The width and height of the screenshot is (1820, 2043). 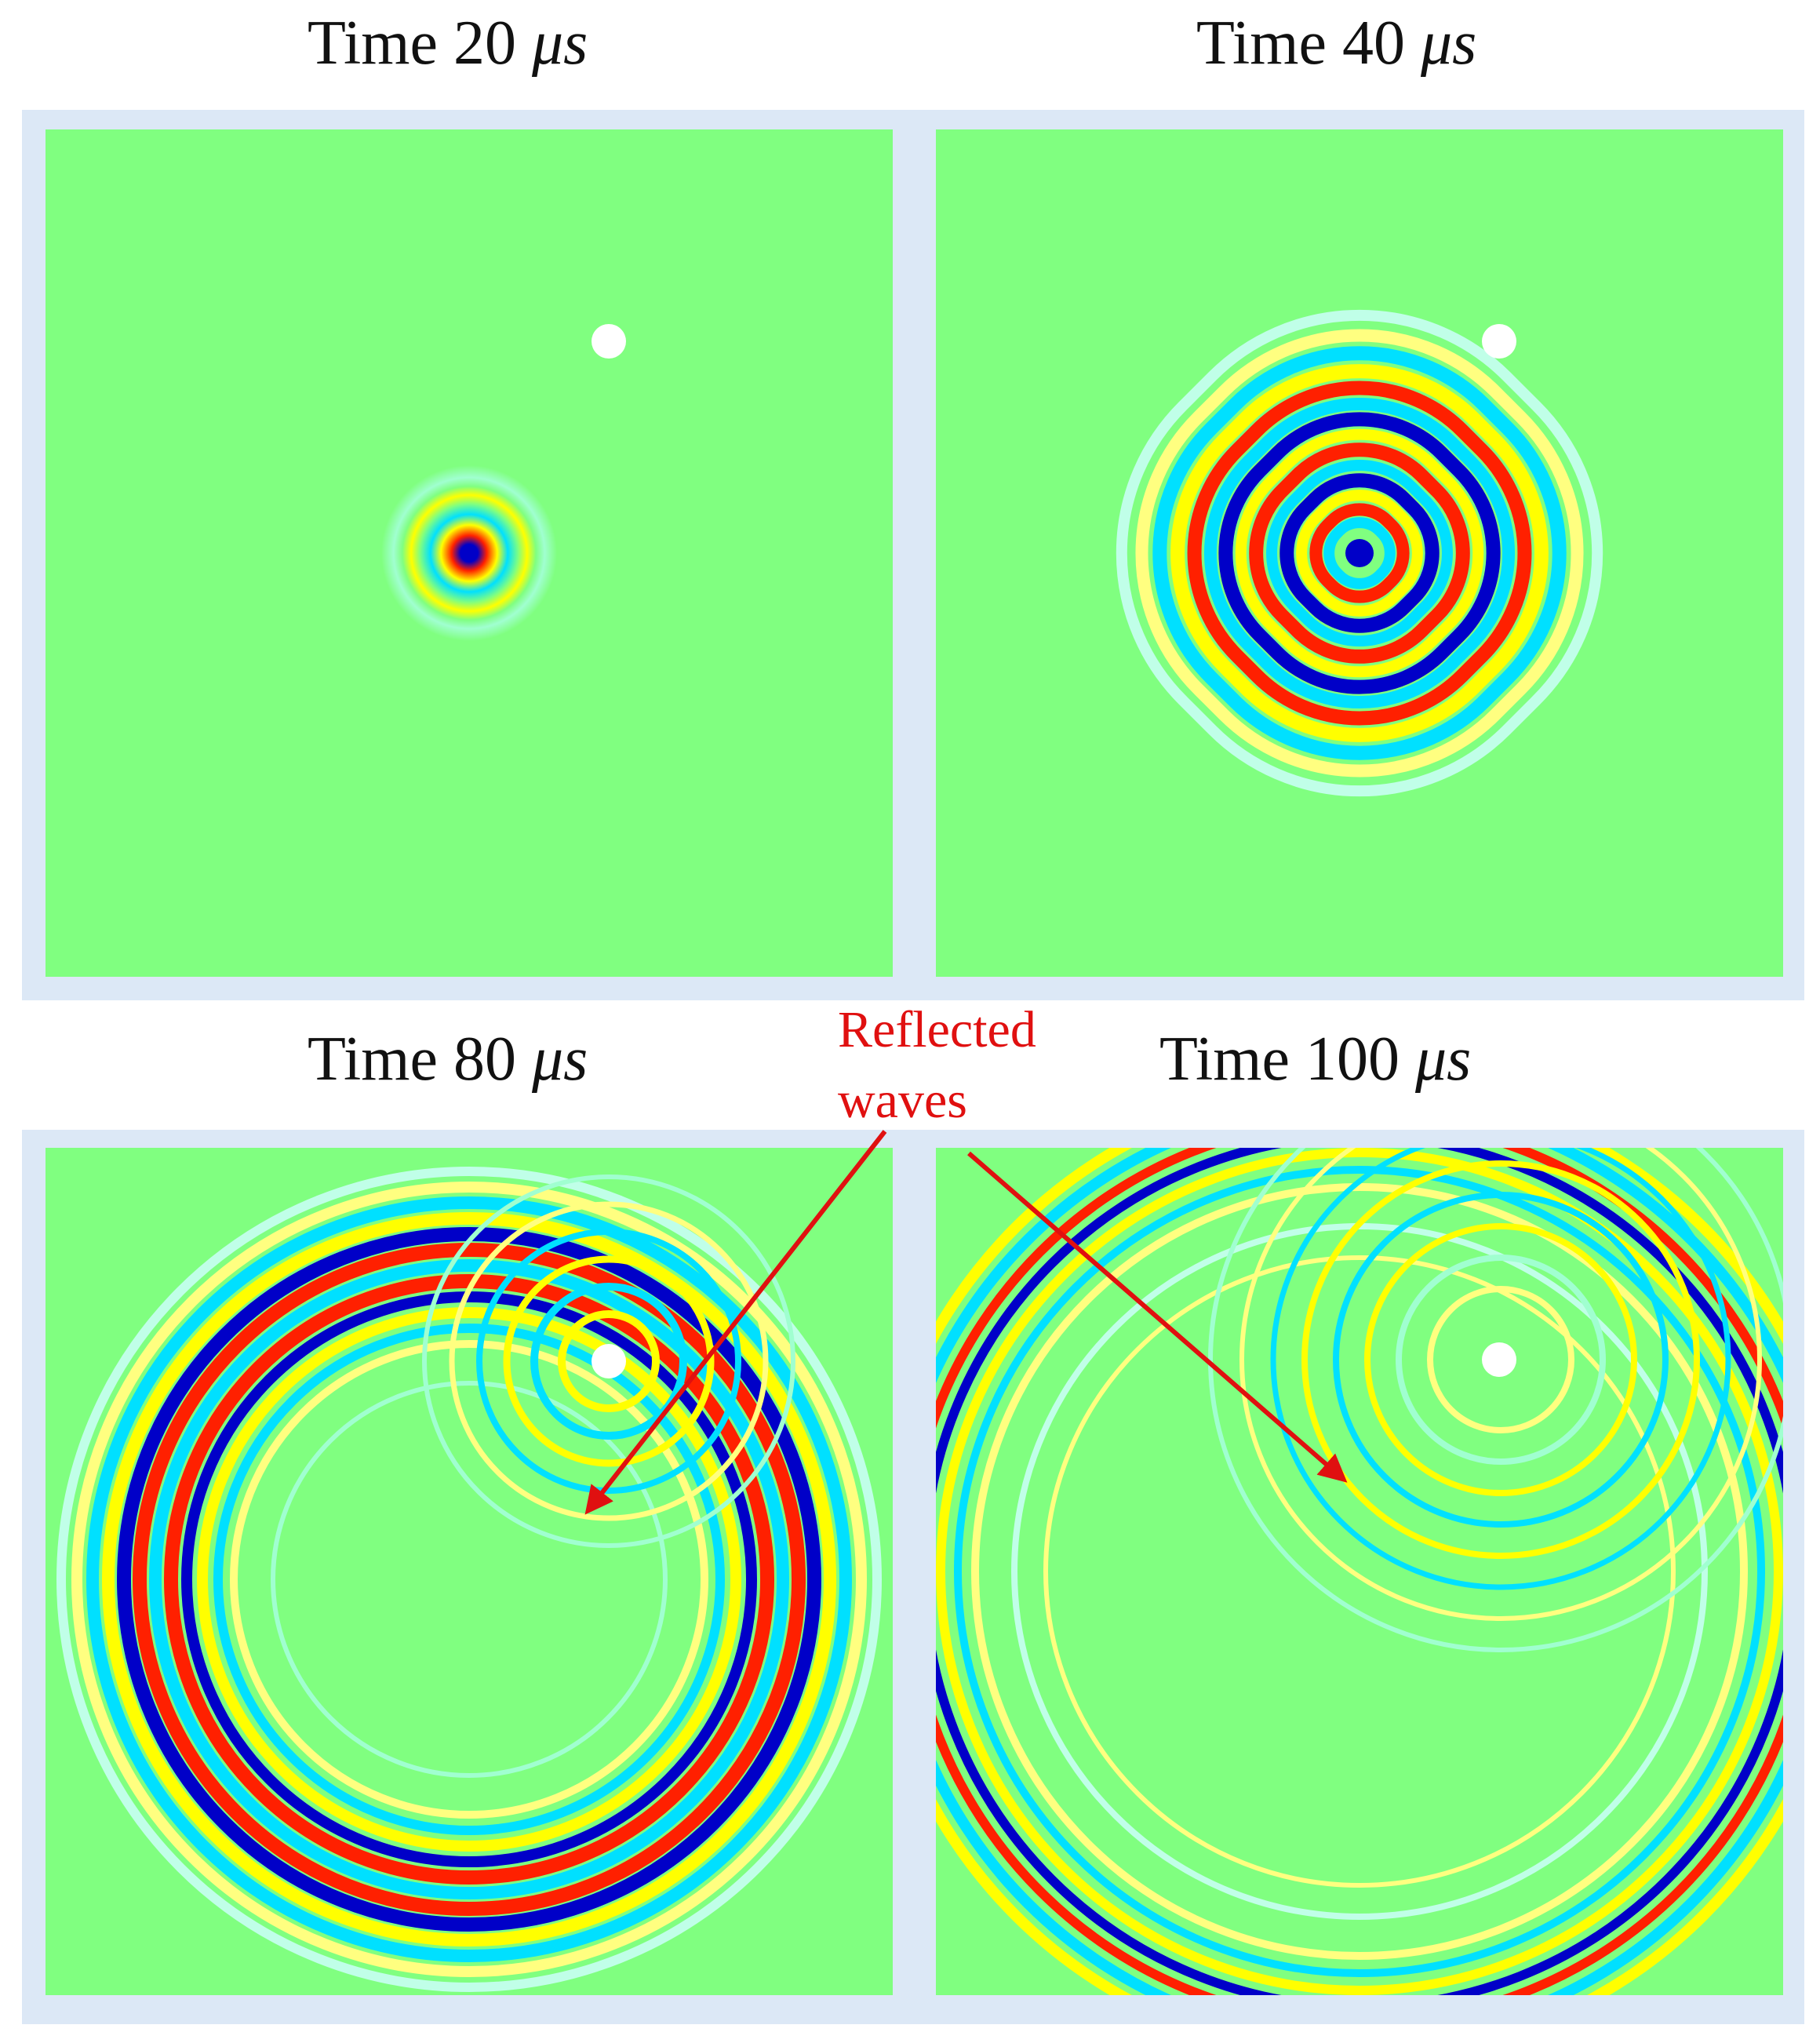 I want to click on panel-title-2-unit: μs, so click(x=1449, y=43).